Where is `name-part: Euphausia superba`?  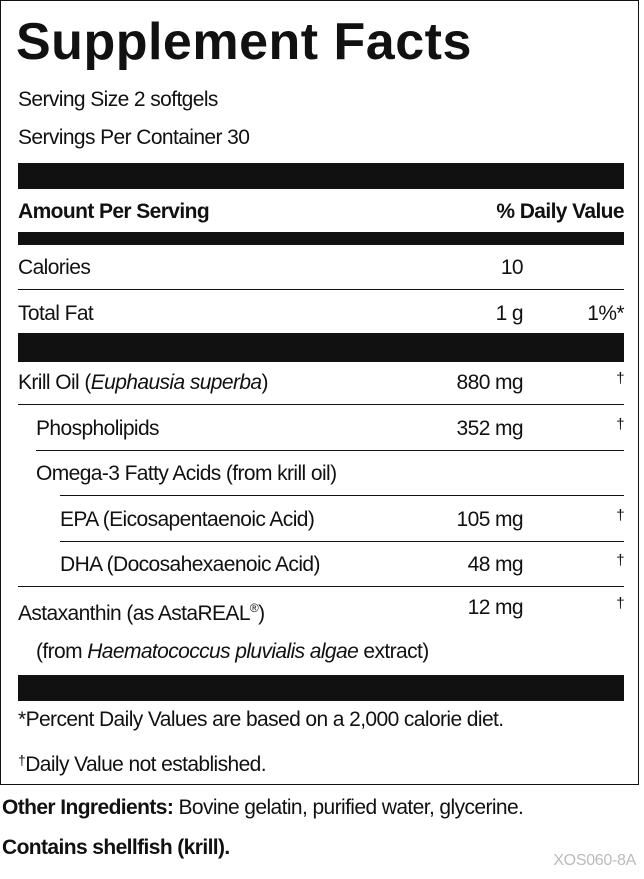 name-part: Euphausia superba is located at coordinates (176, 382).